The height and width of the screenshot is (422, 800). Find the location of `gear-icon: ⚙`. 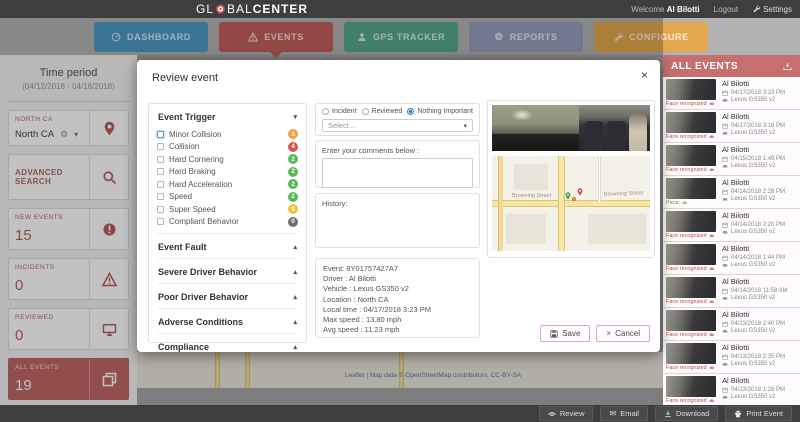

gear-icon: ⚙ is located at coordinates (64, 134).